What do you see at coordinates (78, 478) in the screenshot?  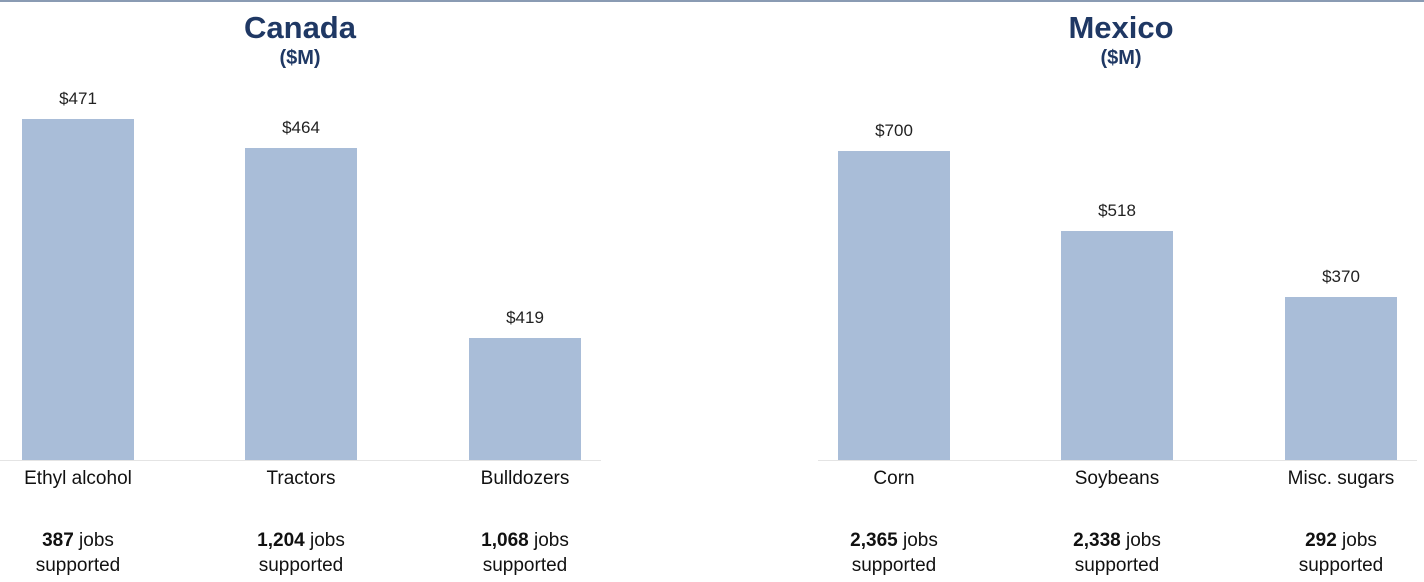 I see `category-label: Ethyl alcohol` at bounding box center [78, 478].